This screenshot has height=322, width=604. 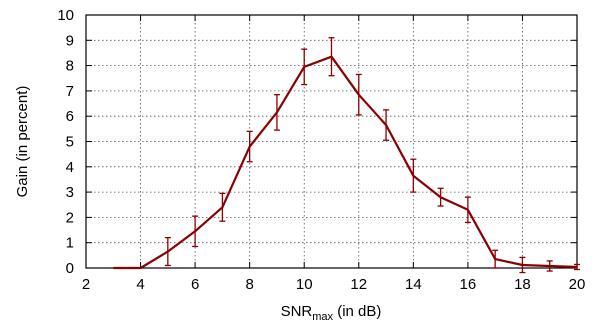 I want to click on x-tick-label: 16, so click(x=468, y=284).